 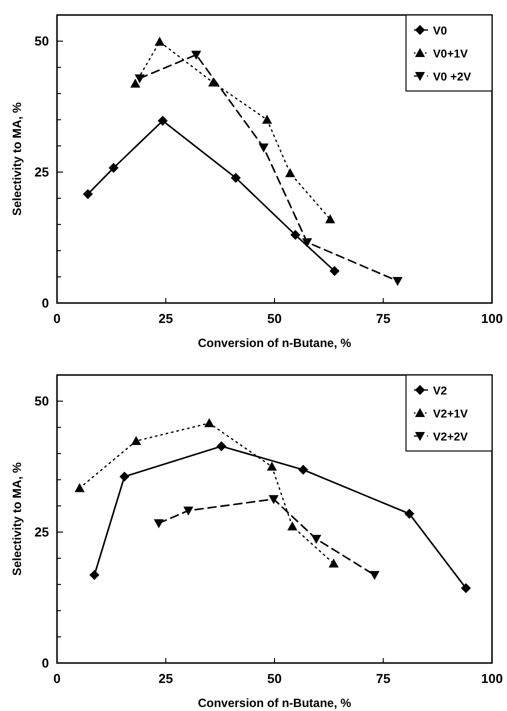 What do you see at coordinates (440, 392) in the screenshot?
I see `legend-label: V2` at bounding box center [440, 392].